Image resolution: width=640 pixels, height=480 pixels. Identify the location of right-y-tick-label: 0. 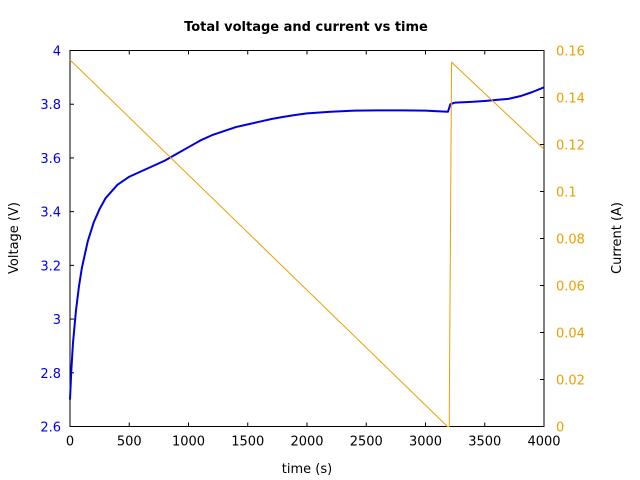
(560, 428).